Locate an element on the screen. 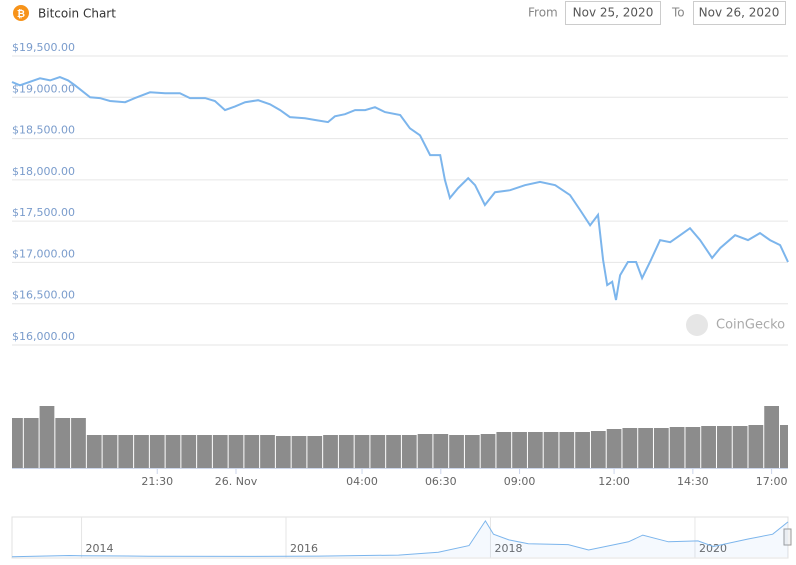 The image size is (796, 565). to-input is located at coordinates (739, 13).